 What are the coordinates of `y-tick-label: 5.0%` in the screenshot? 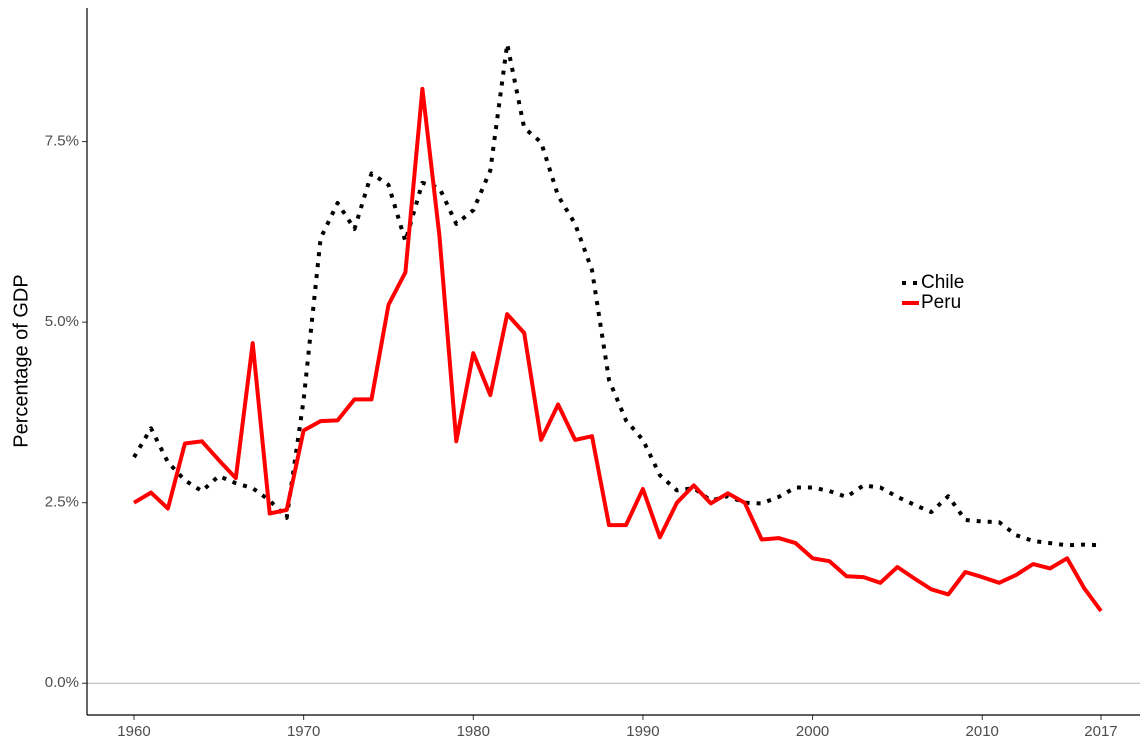 It's located at (62, 321).